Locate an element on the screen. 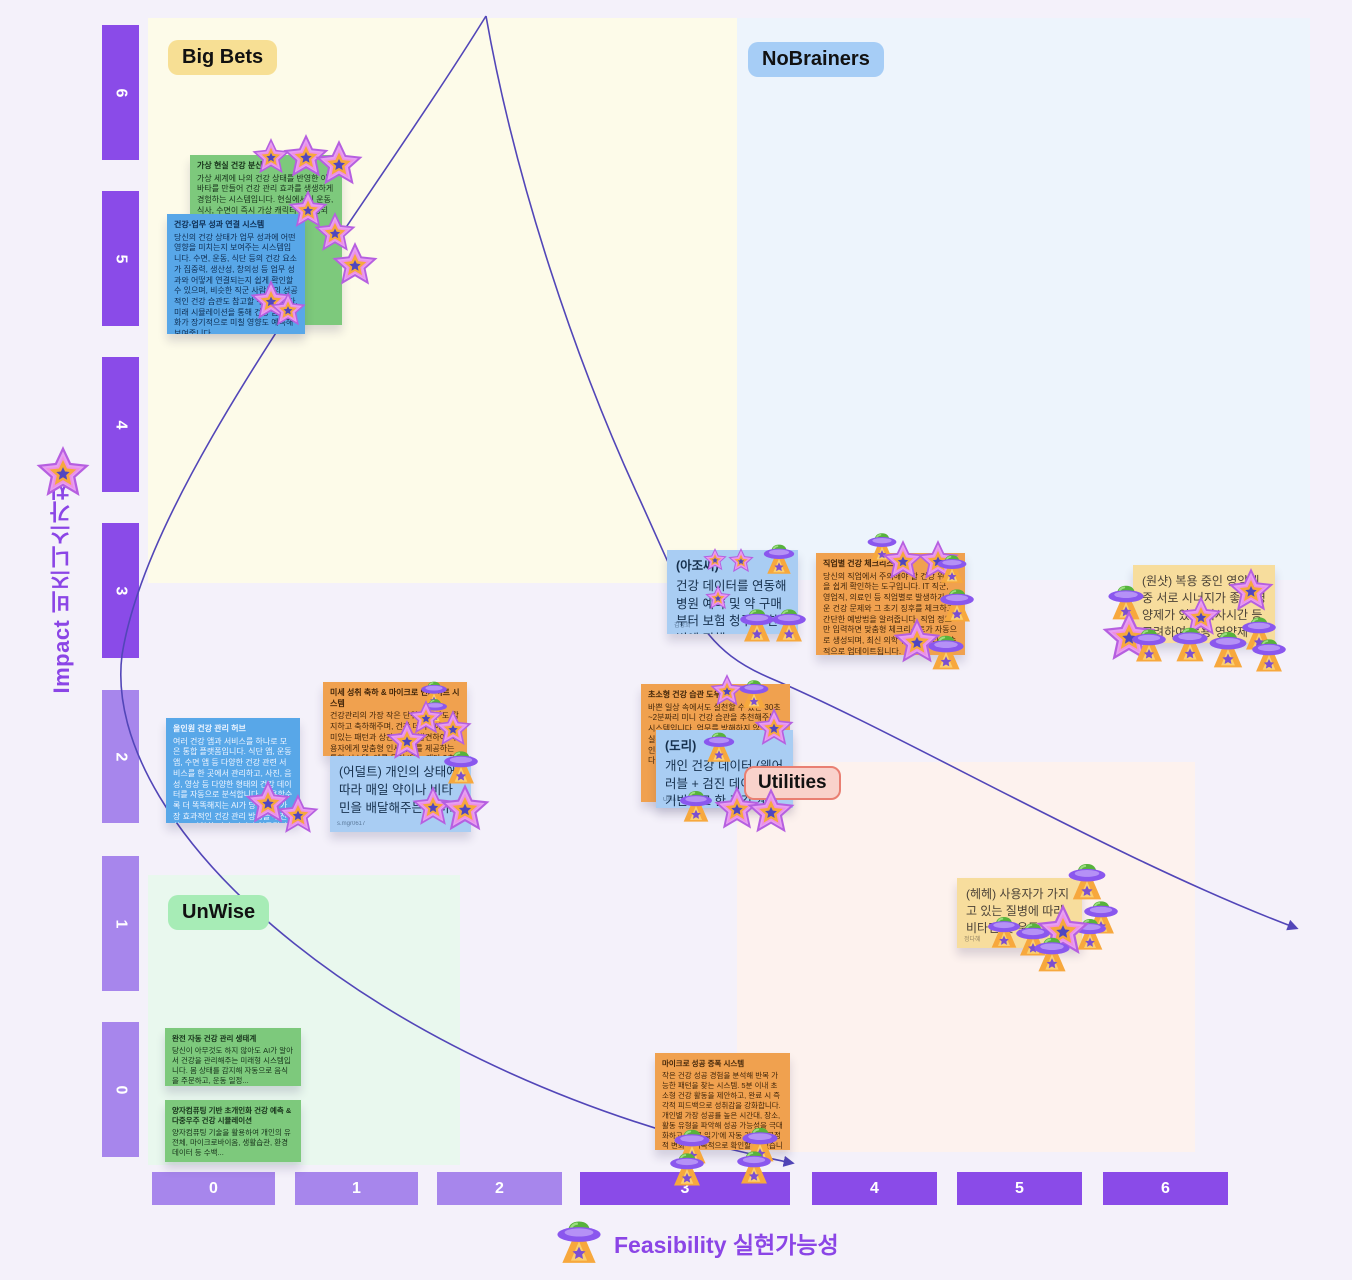 The image size is (1352, 1280). y-tick-5: 5 is located at coordinates (120, 258).